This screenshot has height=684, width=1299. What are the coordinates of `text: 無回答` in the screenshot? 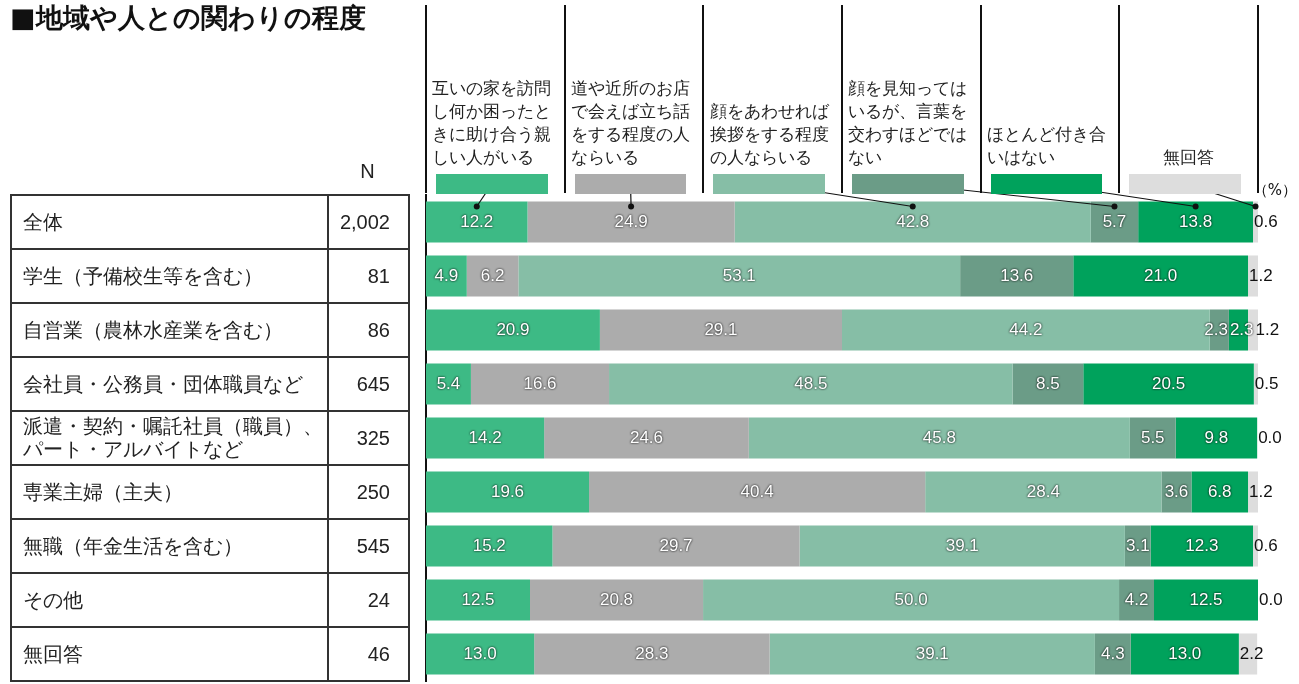 It's located at (1189, 157).